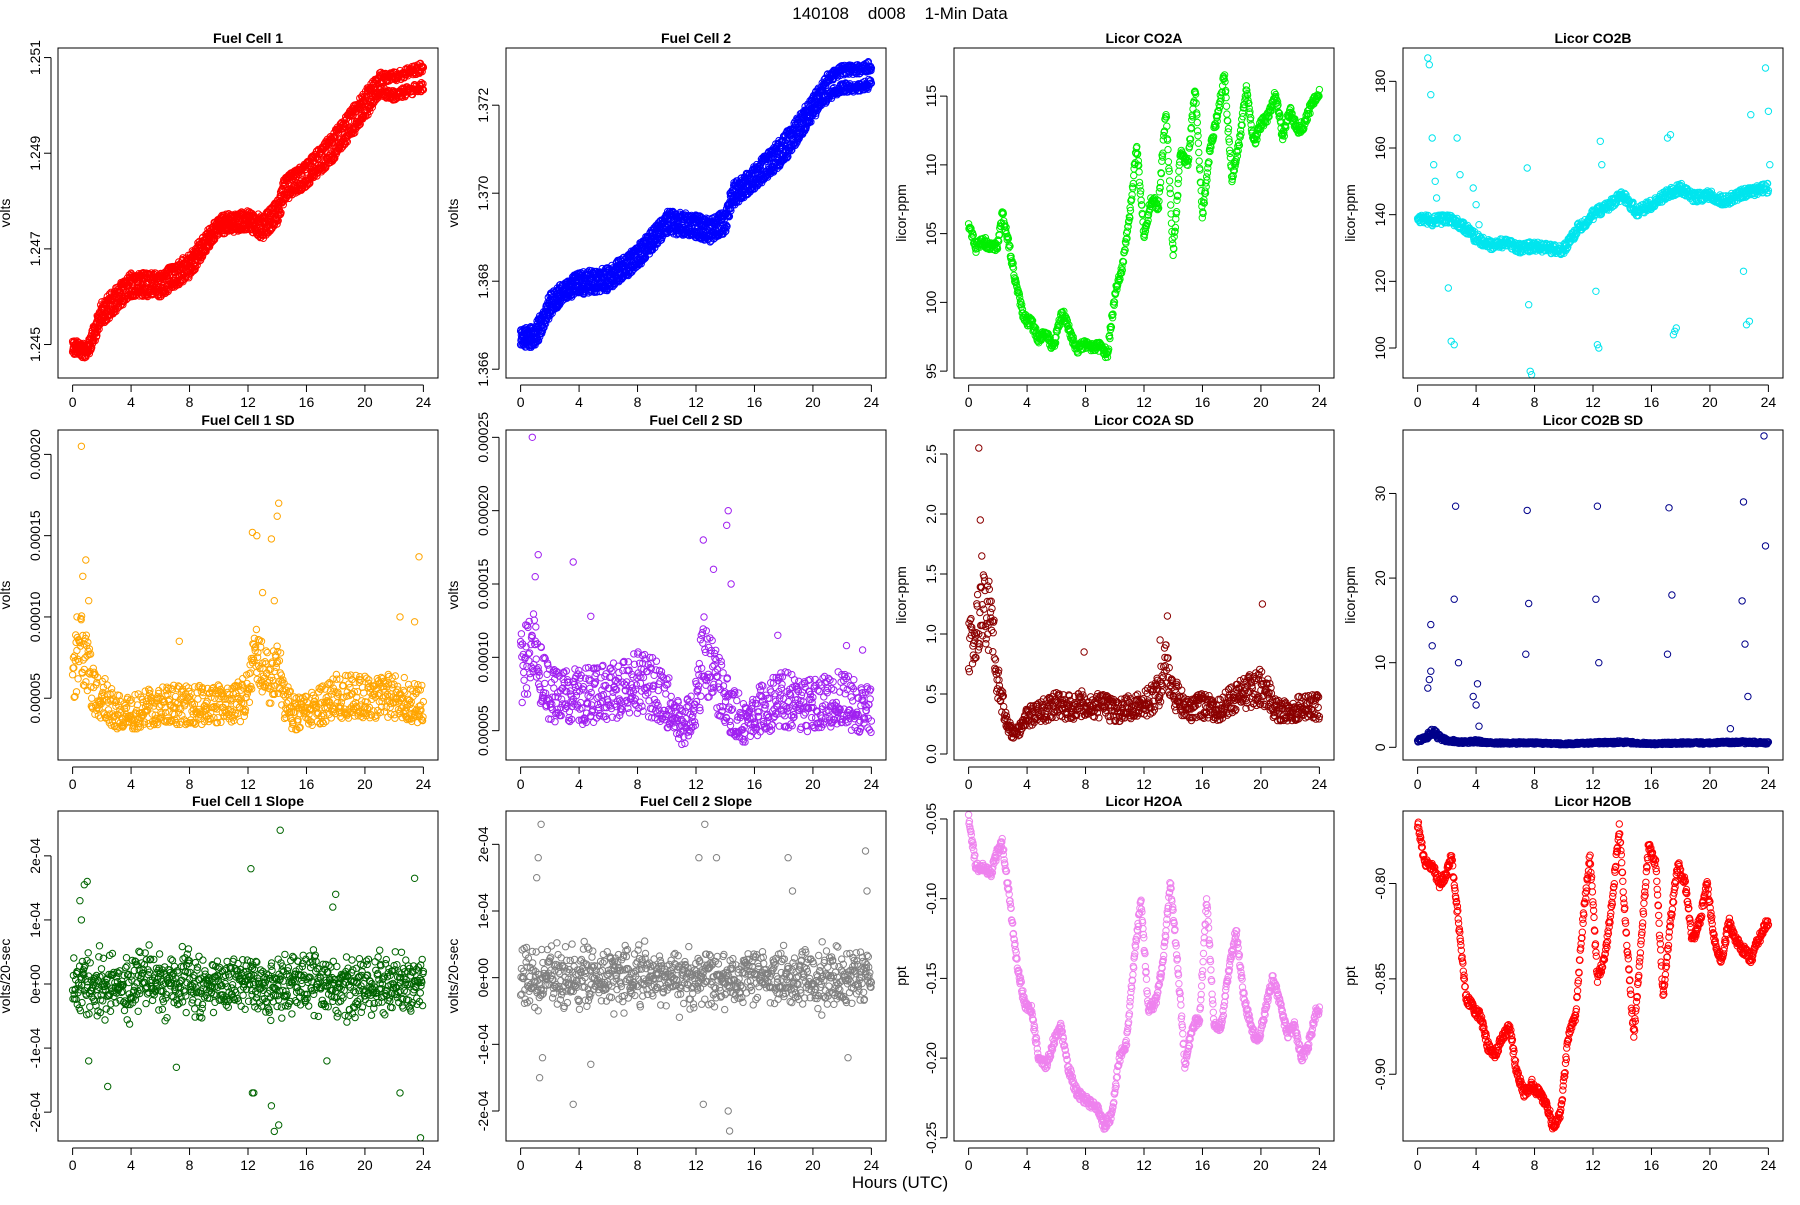  Describe the element at coordinates (39, 201) in the screenshot. I see `y-axis: 1.245 1.247 1.249 1.251` at that location.